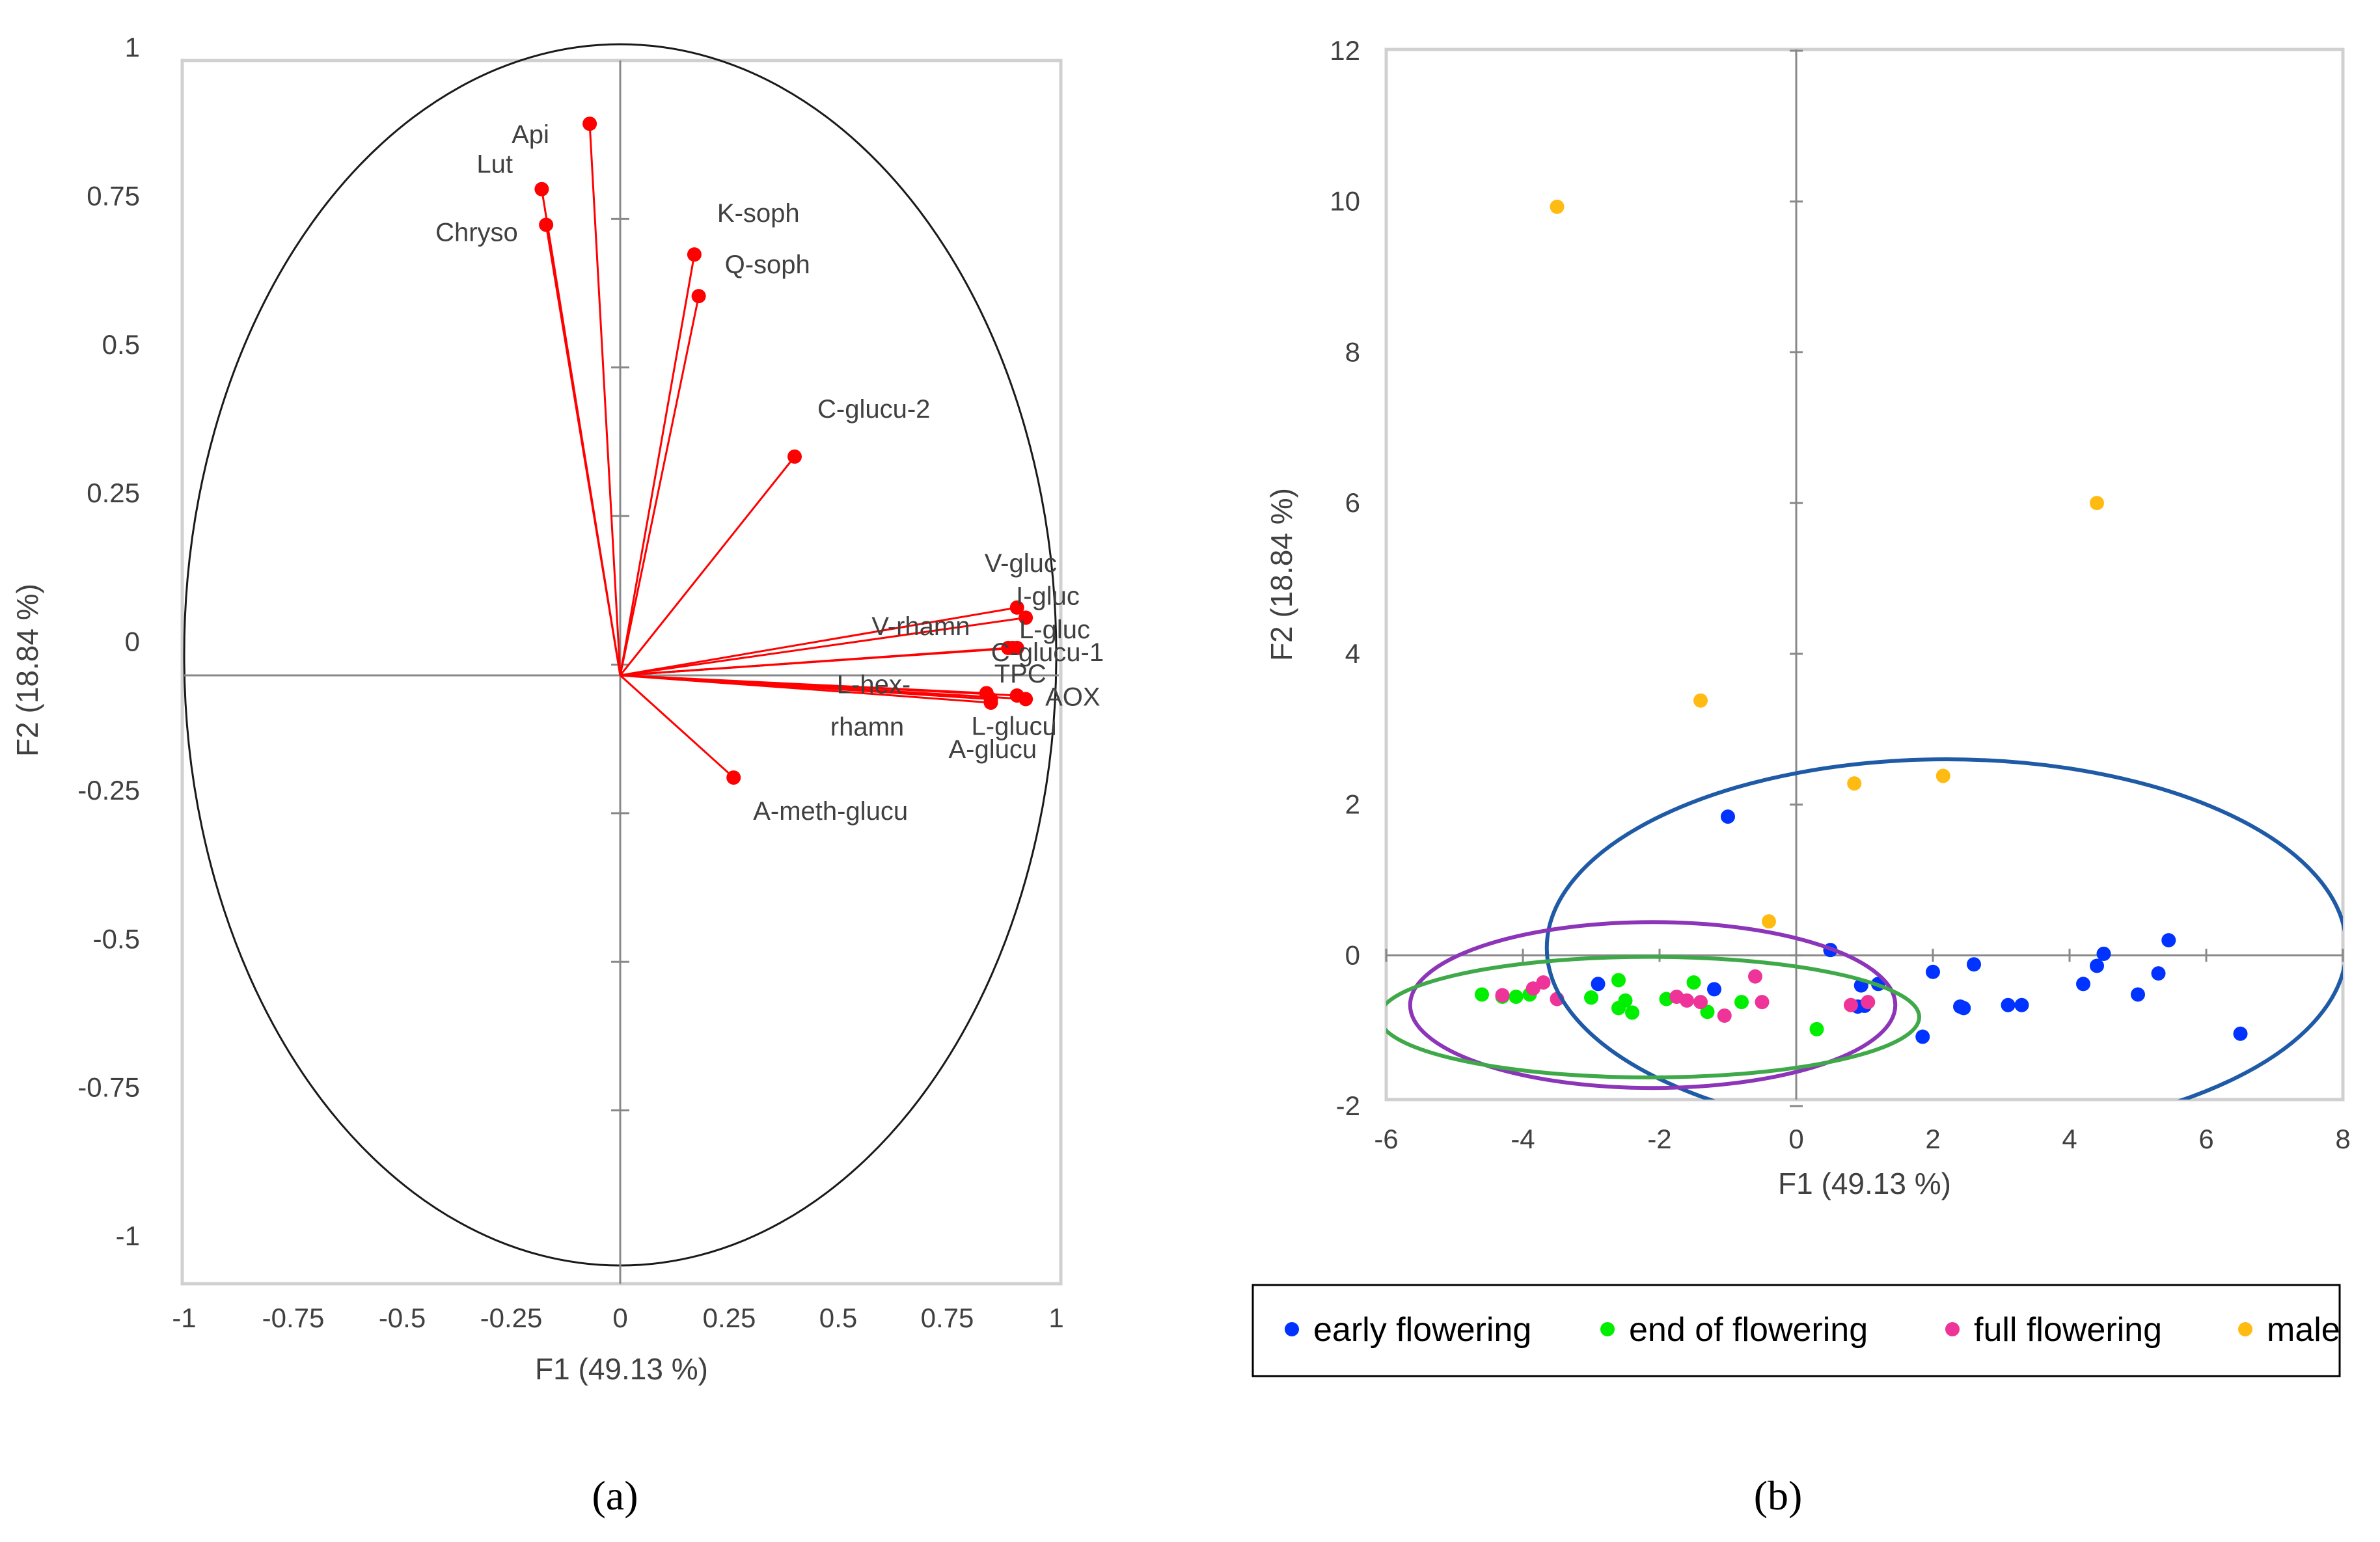  I want to click on panel-a-x-tick-label: 0.5, so click(838, 1318).